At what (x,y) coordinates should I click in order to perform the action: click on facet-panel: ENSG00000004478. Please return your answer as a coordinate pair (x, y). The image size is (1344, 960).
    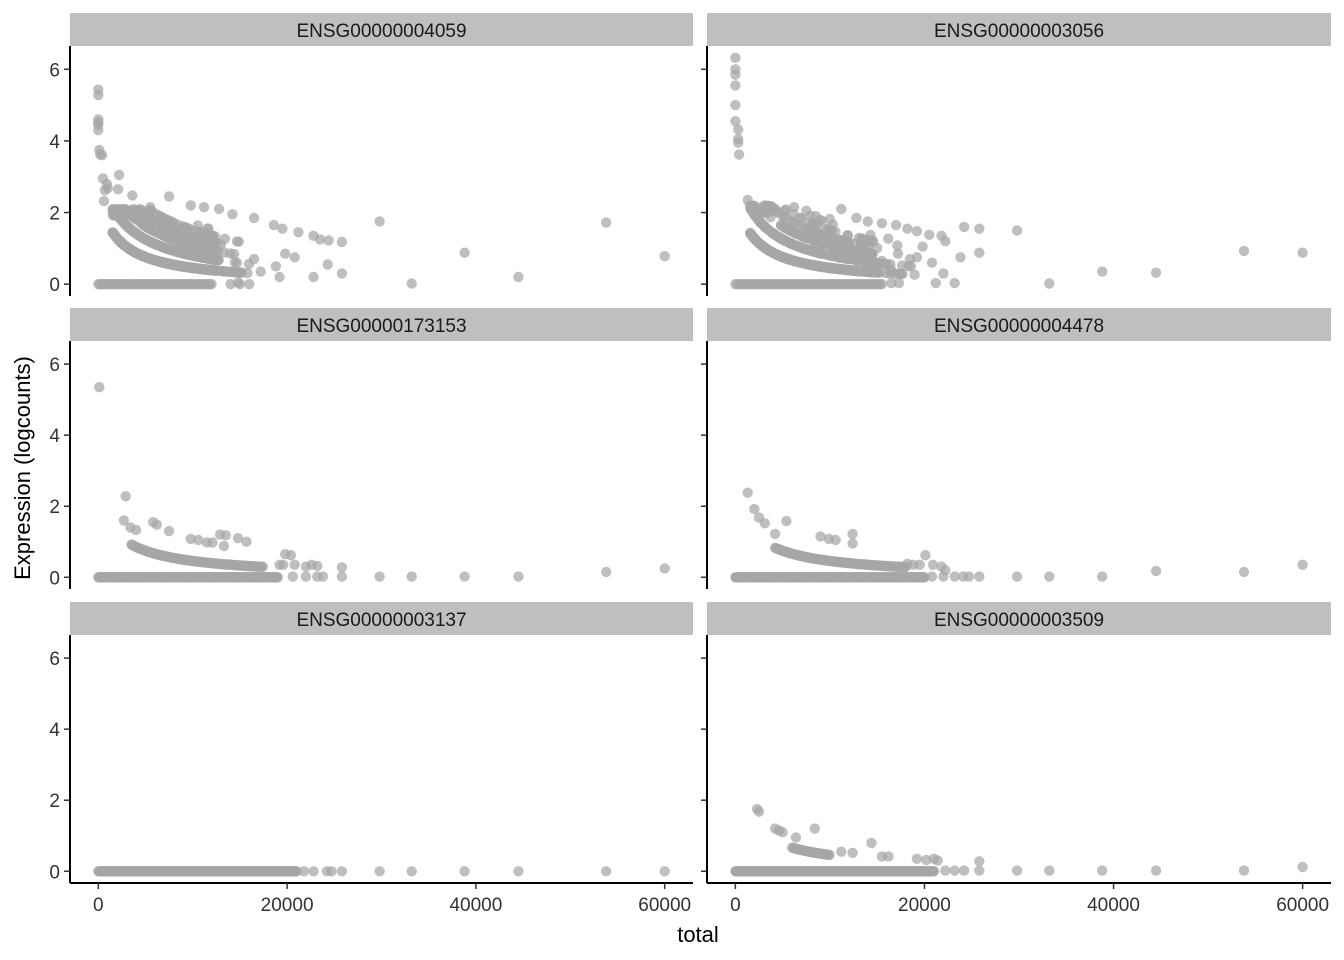
    Looking at the image, I should click on (1016, 448).